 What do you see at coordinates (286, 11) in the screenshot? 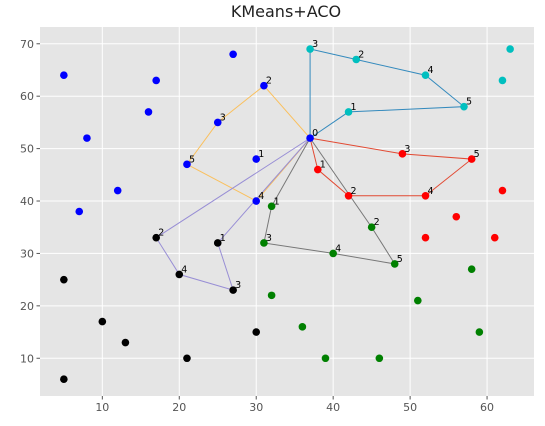
I see `chart-title: KMeans+ACO` at bounding box center [286, 11].